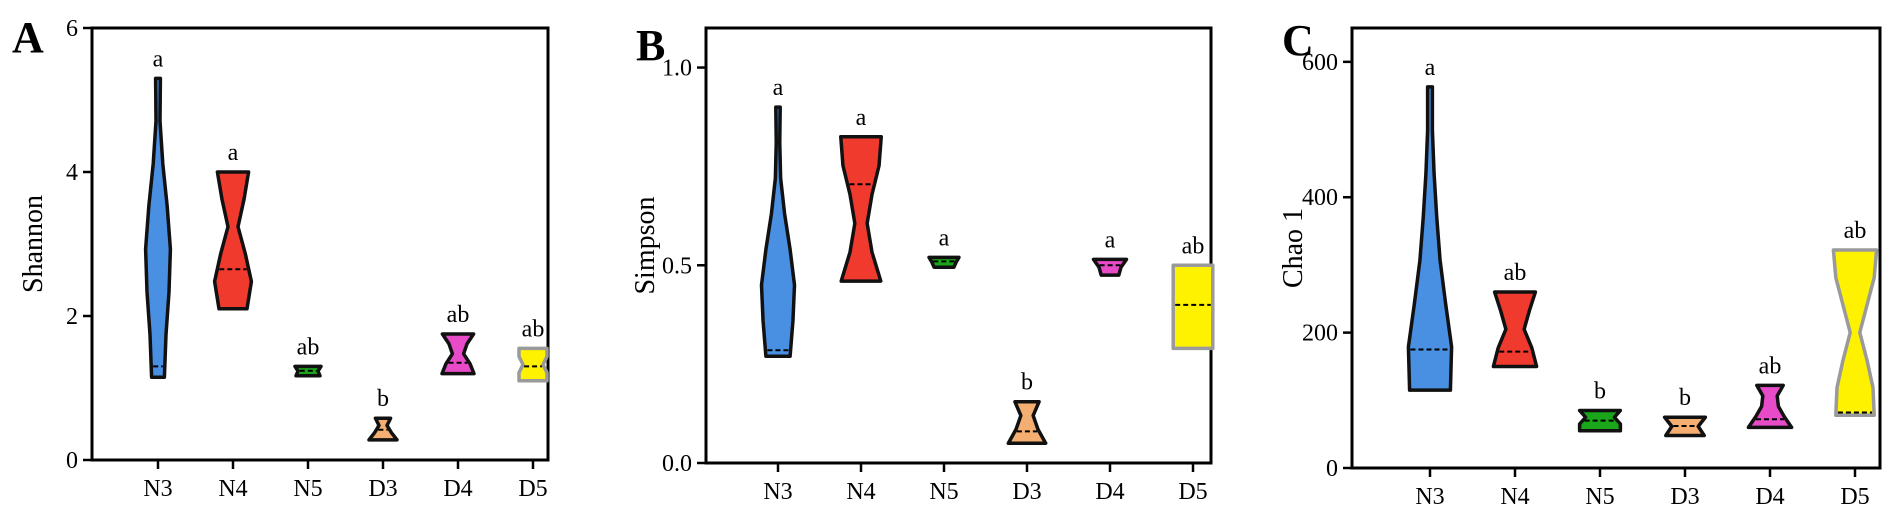 The height and width of the screenshot is (519, 1902). Describe the element at coordinates (1320, 198) in the screenshot. I see `y-tick-label: 400` at that location.